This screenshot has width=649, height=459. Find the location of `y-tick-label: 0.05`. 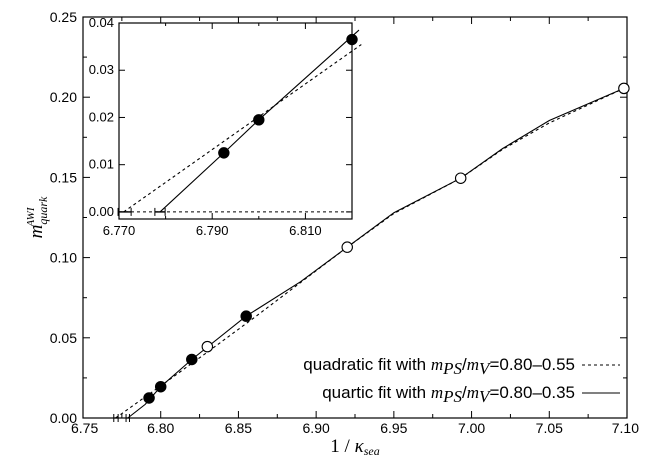

y-tick-label: 0.05 is located at coordinates (63, 338).